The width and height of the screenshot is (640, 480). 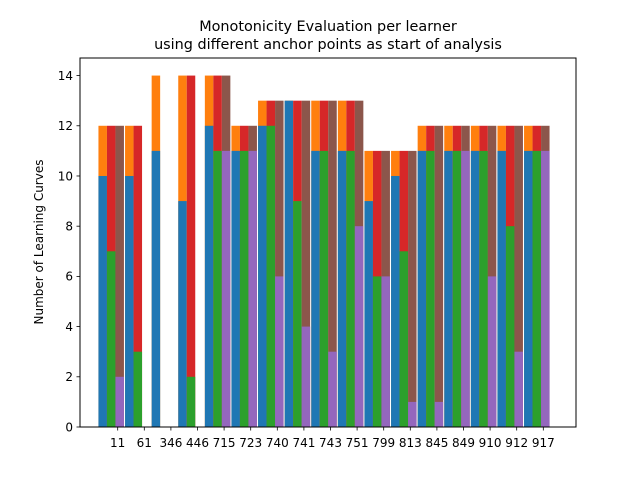 I want to click on y-tick-label-2: 2, so click(x=69, y=377).